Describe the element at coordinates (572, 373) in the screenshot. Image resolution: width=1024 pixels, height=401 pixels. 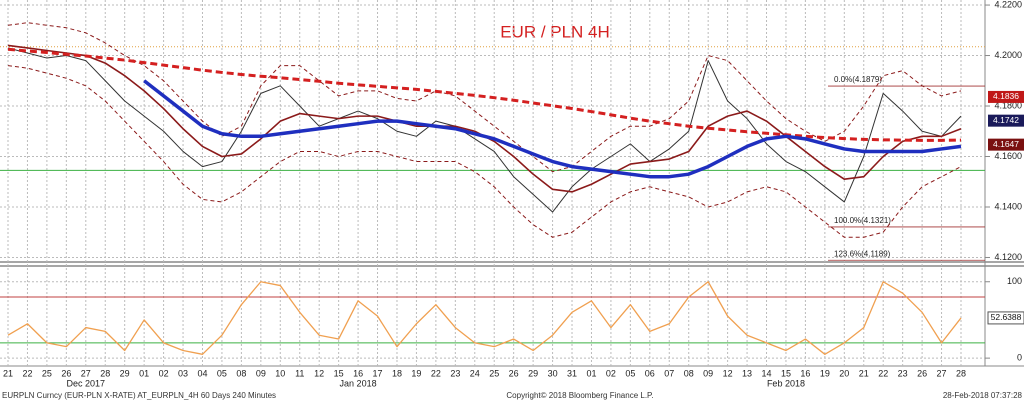
I see `x-tick-label: 31` at that location.